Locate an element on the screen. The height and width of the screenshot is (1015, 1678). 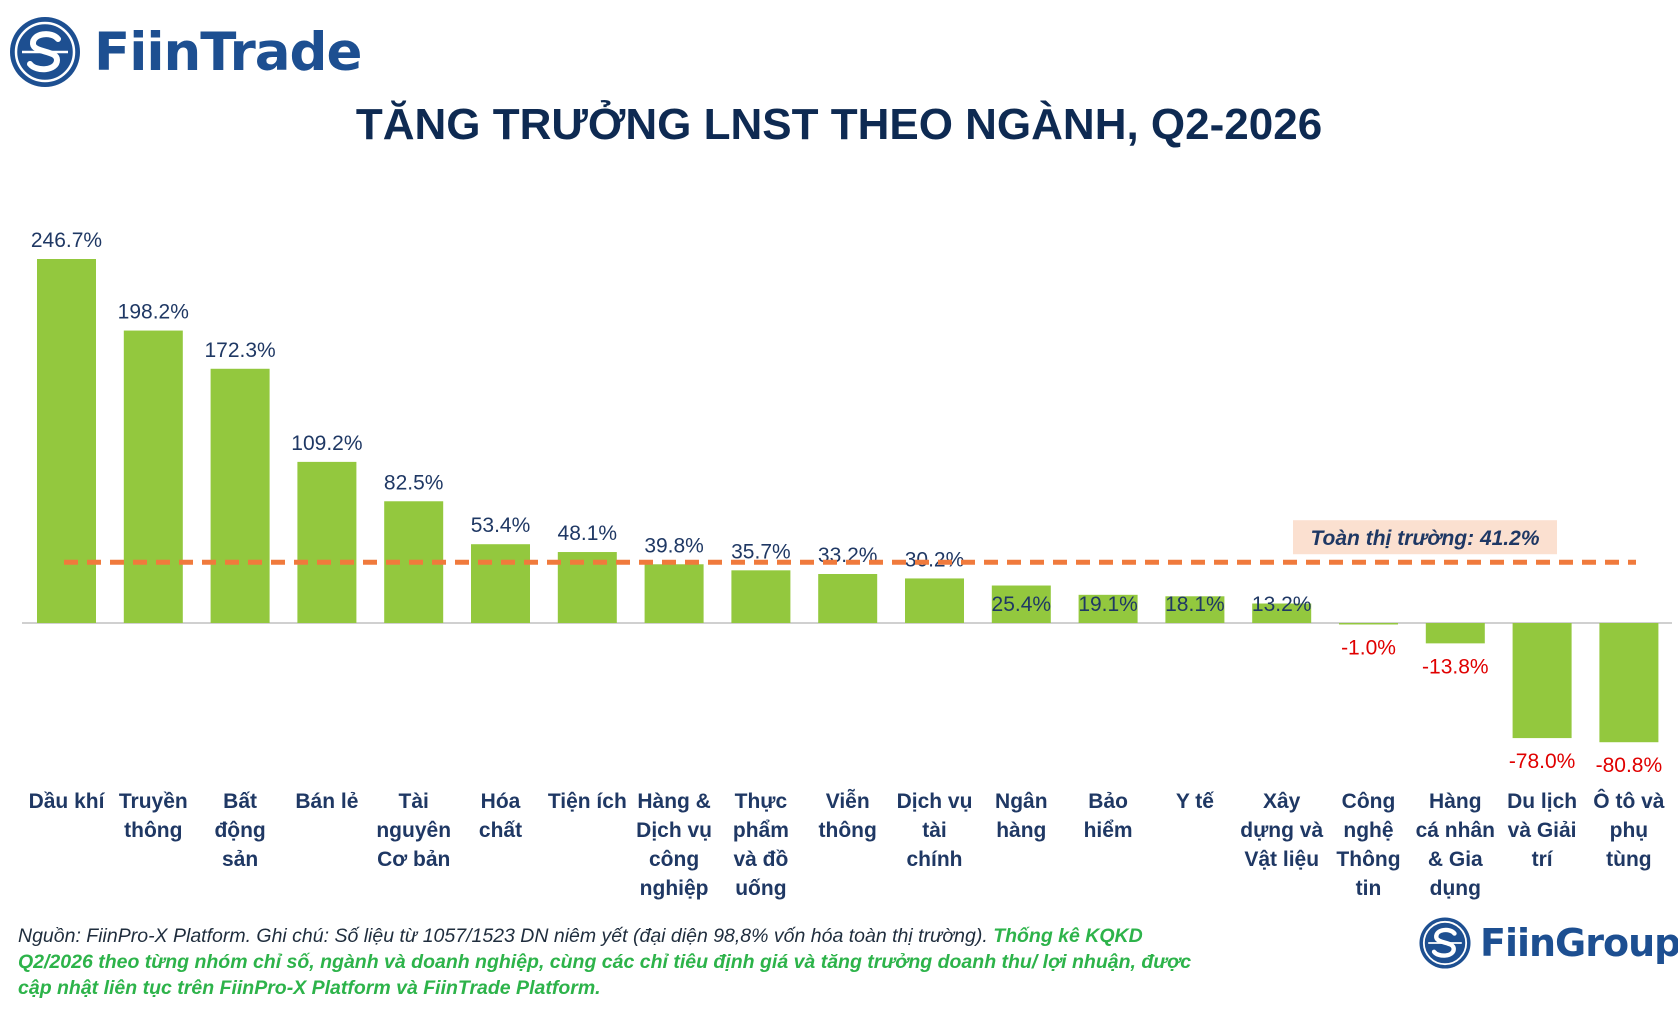
category-label: Vật liệu is located at coordinates (1281, 859).